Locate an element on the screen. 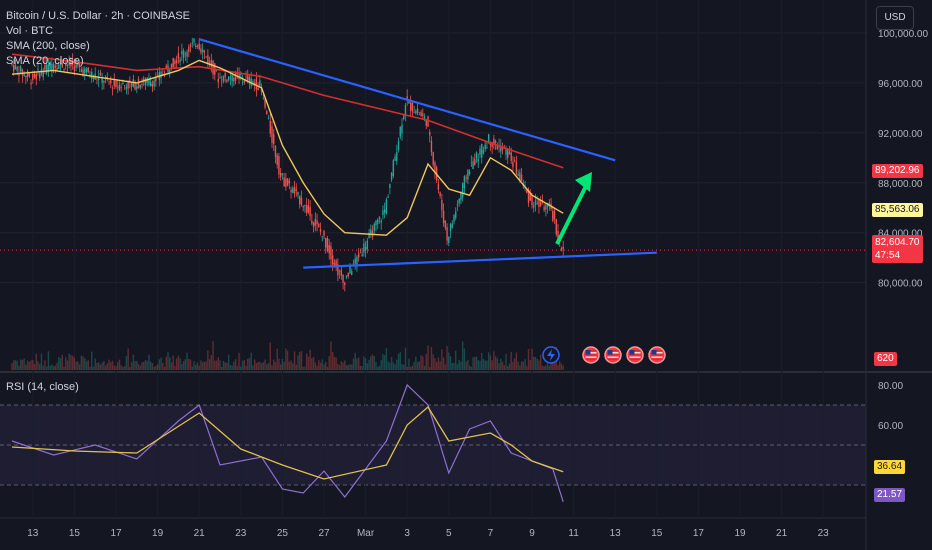 The image size is (932, 550). rsi-label: RSI (14, close) is located at coordinates (42, 387).